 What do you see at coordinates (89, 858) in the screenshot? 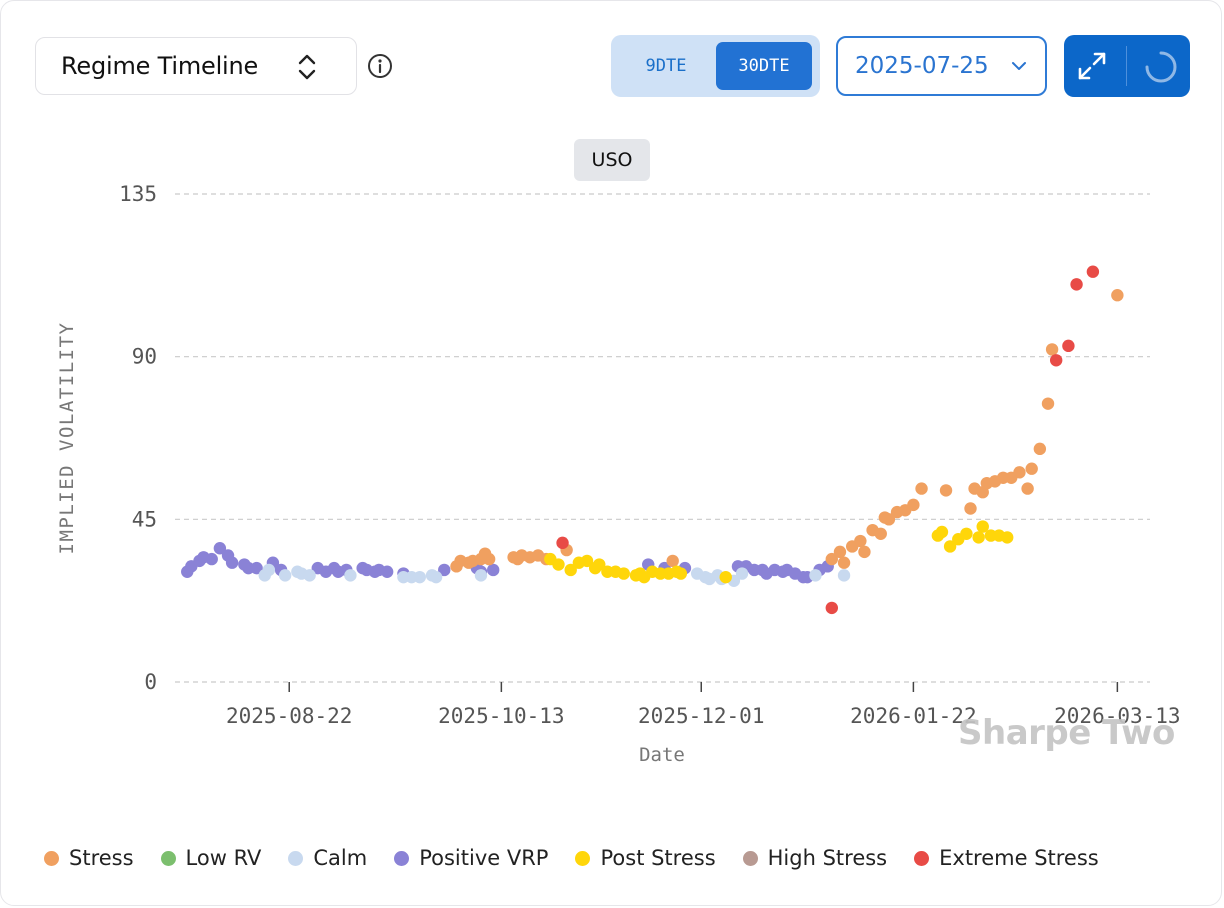
I see `legend-item-stress: Stress` at bounding box center [89, 858].